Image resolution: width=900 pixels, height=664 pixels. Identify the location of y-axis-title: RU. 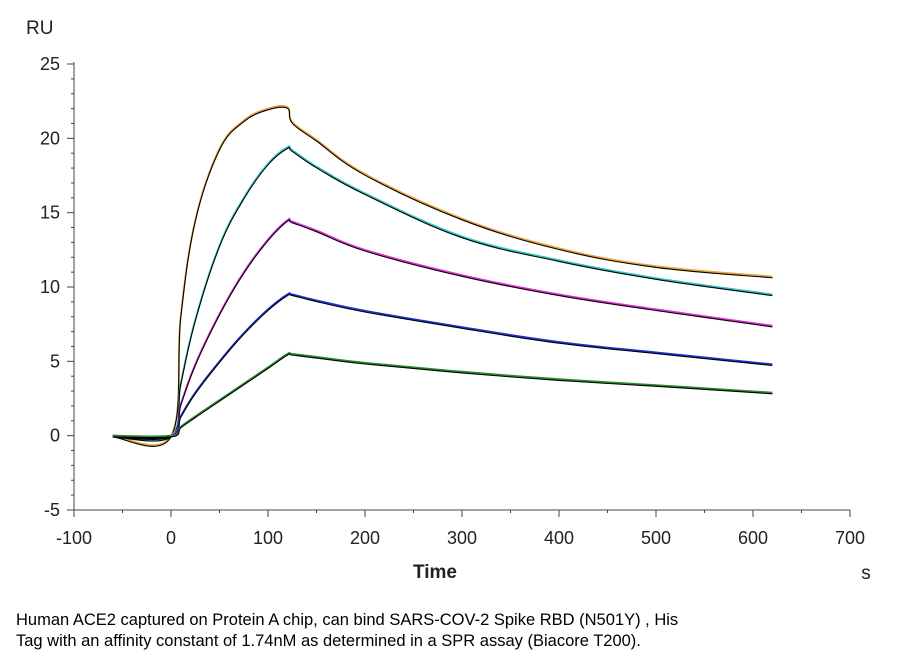
(39, 28).